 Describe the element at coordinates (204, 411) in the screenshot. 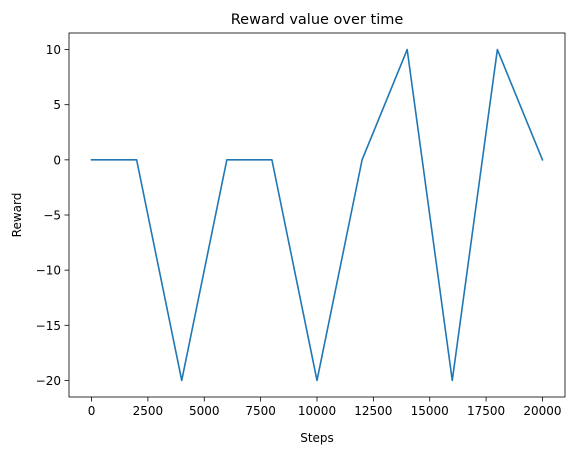

I see `x-tick-label: 5000` at that location.